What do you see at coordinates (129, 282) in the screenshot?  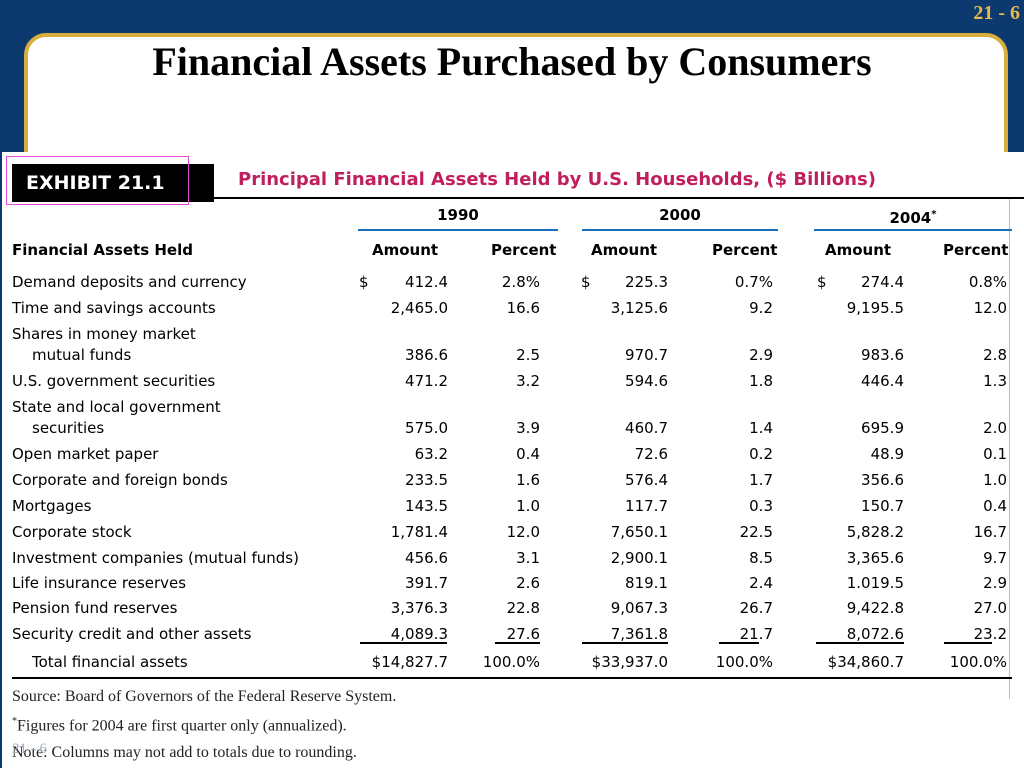 I see `row-label: Demand deposits and currency` at bounding box center [129, 282].